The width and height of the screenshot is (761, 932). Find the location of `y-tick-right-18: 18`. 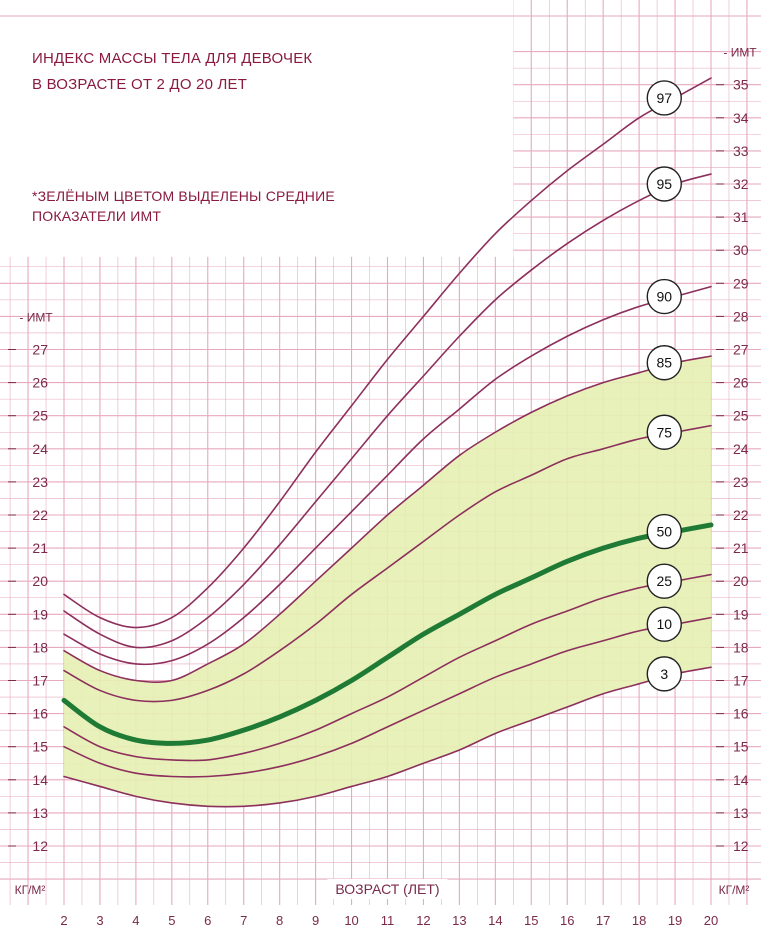

y-tick-right-18: 18 is located at coordinates (741, 647).